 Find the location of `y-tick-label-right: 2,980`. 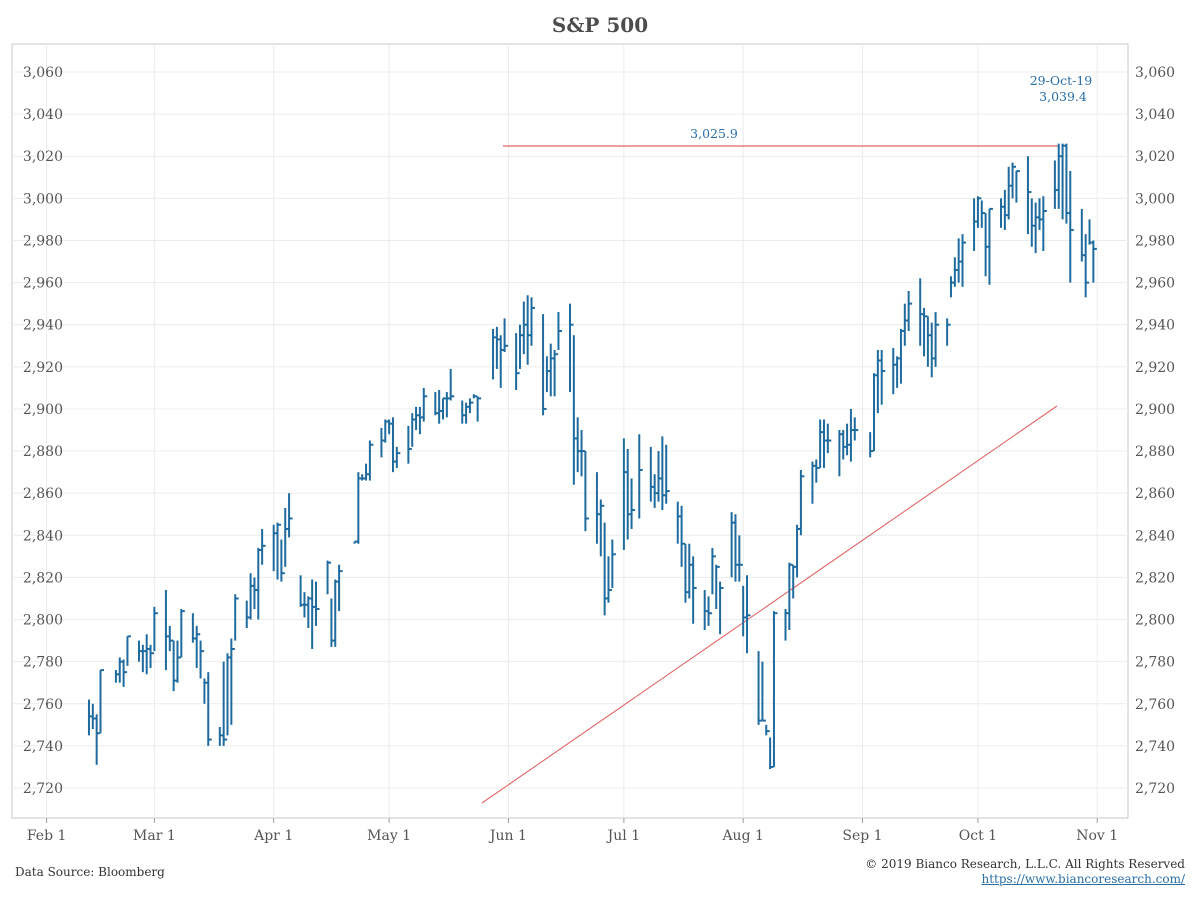

y-tick-label-right: 2,980 is located at coordinates (1155, 241).